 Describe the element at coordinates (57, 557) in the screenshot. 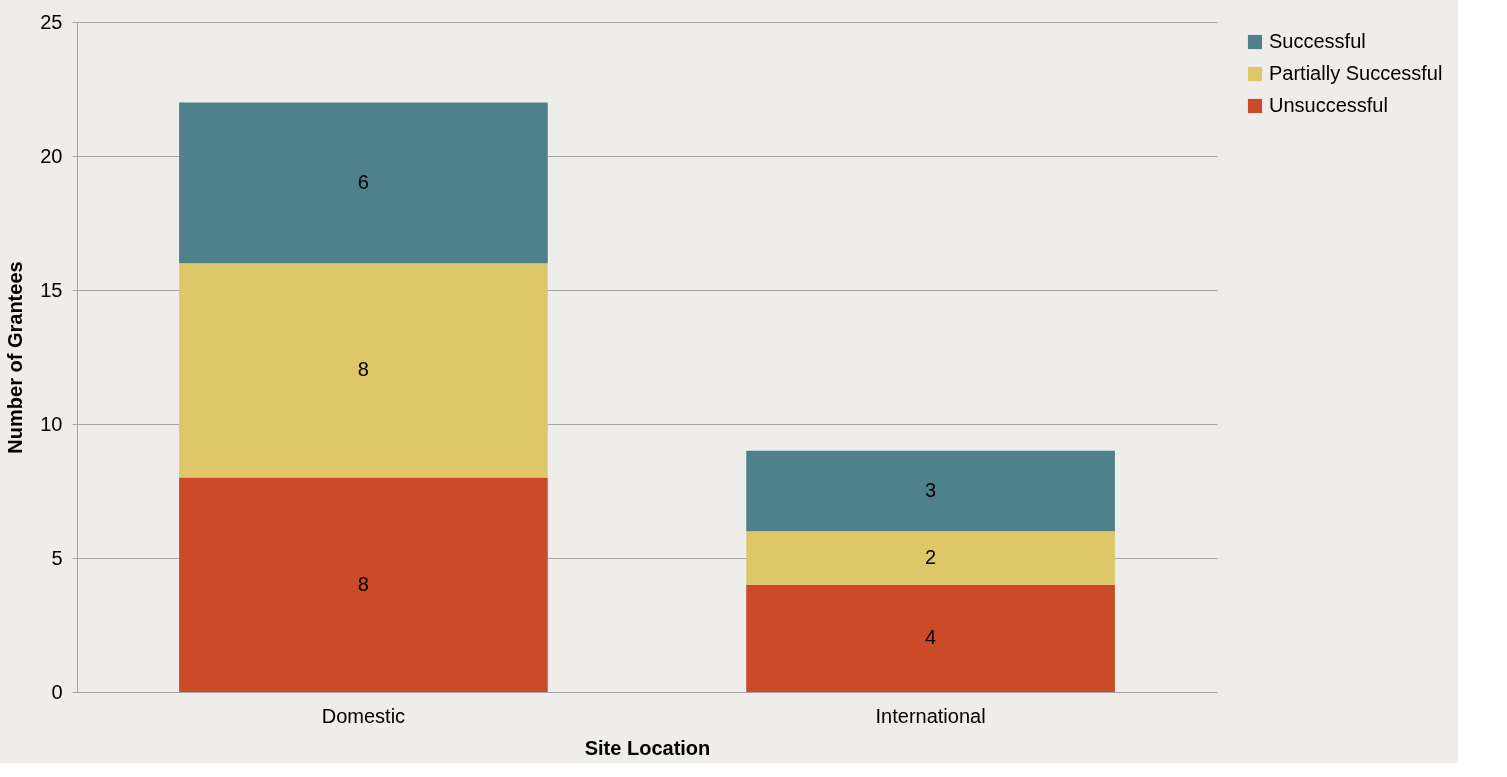

I see `y-tick-label: 5` at that location.